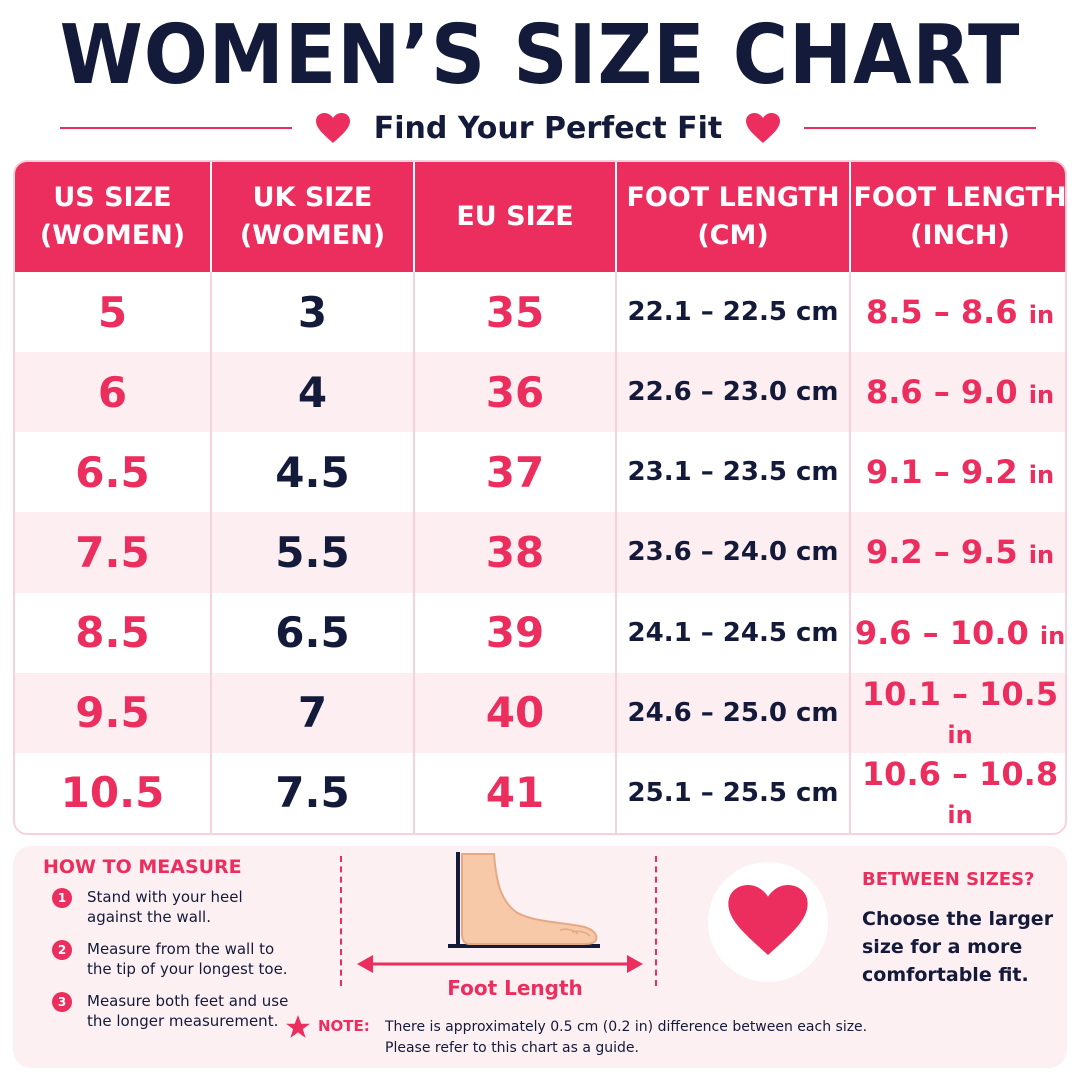 This screenshot has width=1080, height=1080. Describe the element at coordinates (142, 867) in the screenshot. I see `how-to-measure-title: HOW TO MEASURE` at that location.